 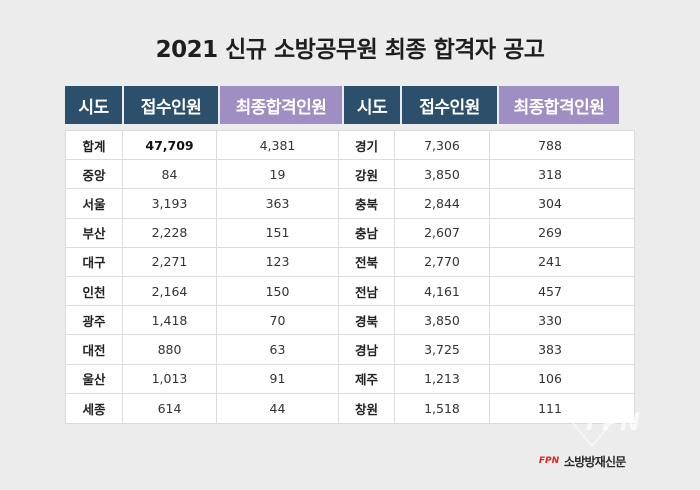 I want to click on svg-text: FPN, so click(x=613, y=422).